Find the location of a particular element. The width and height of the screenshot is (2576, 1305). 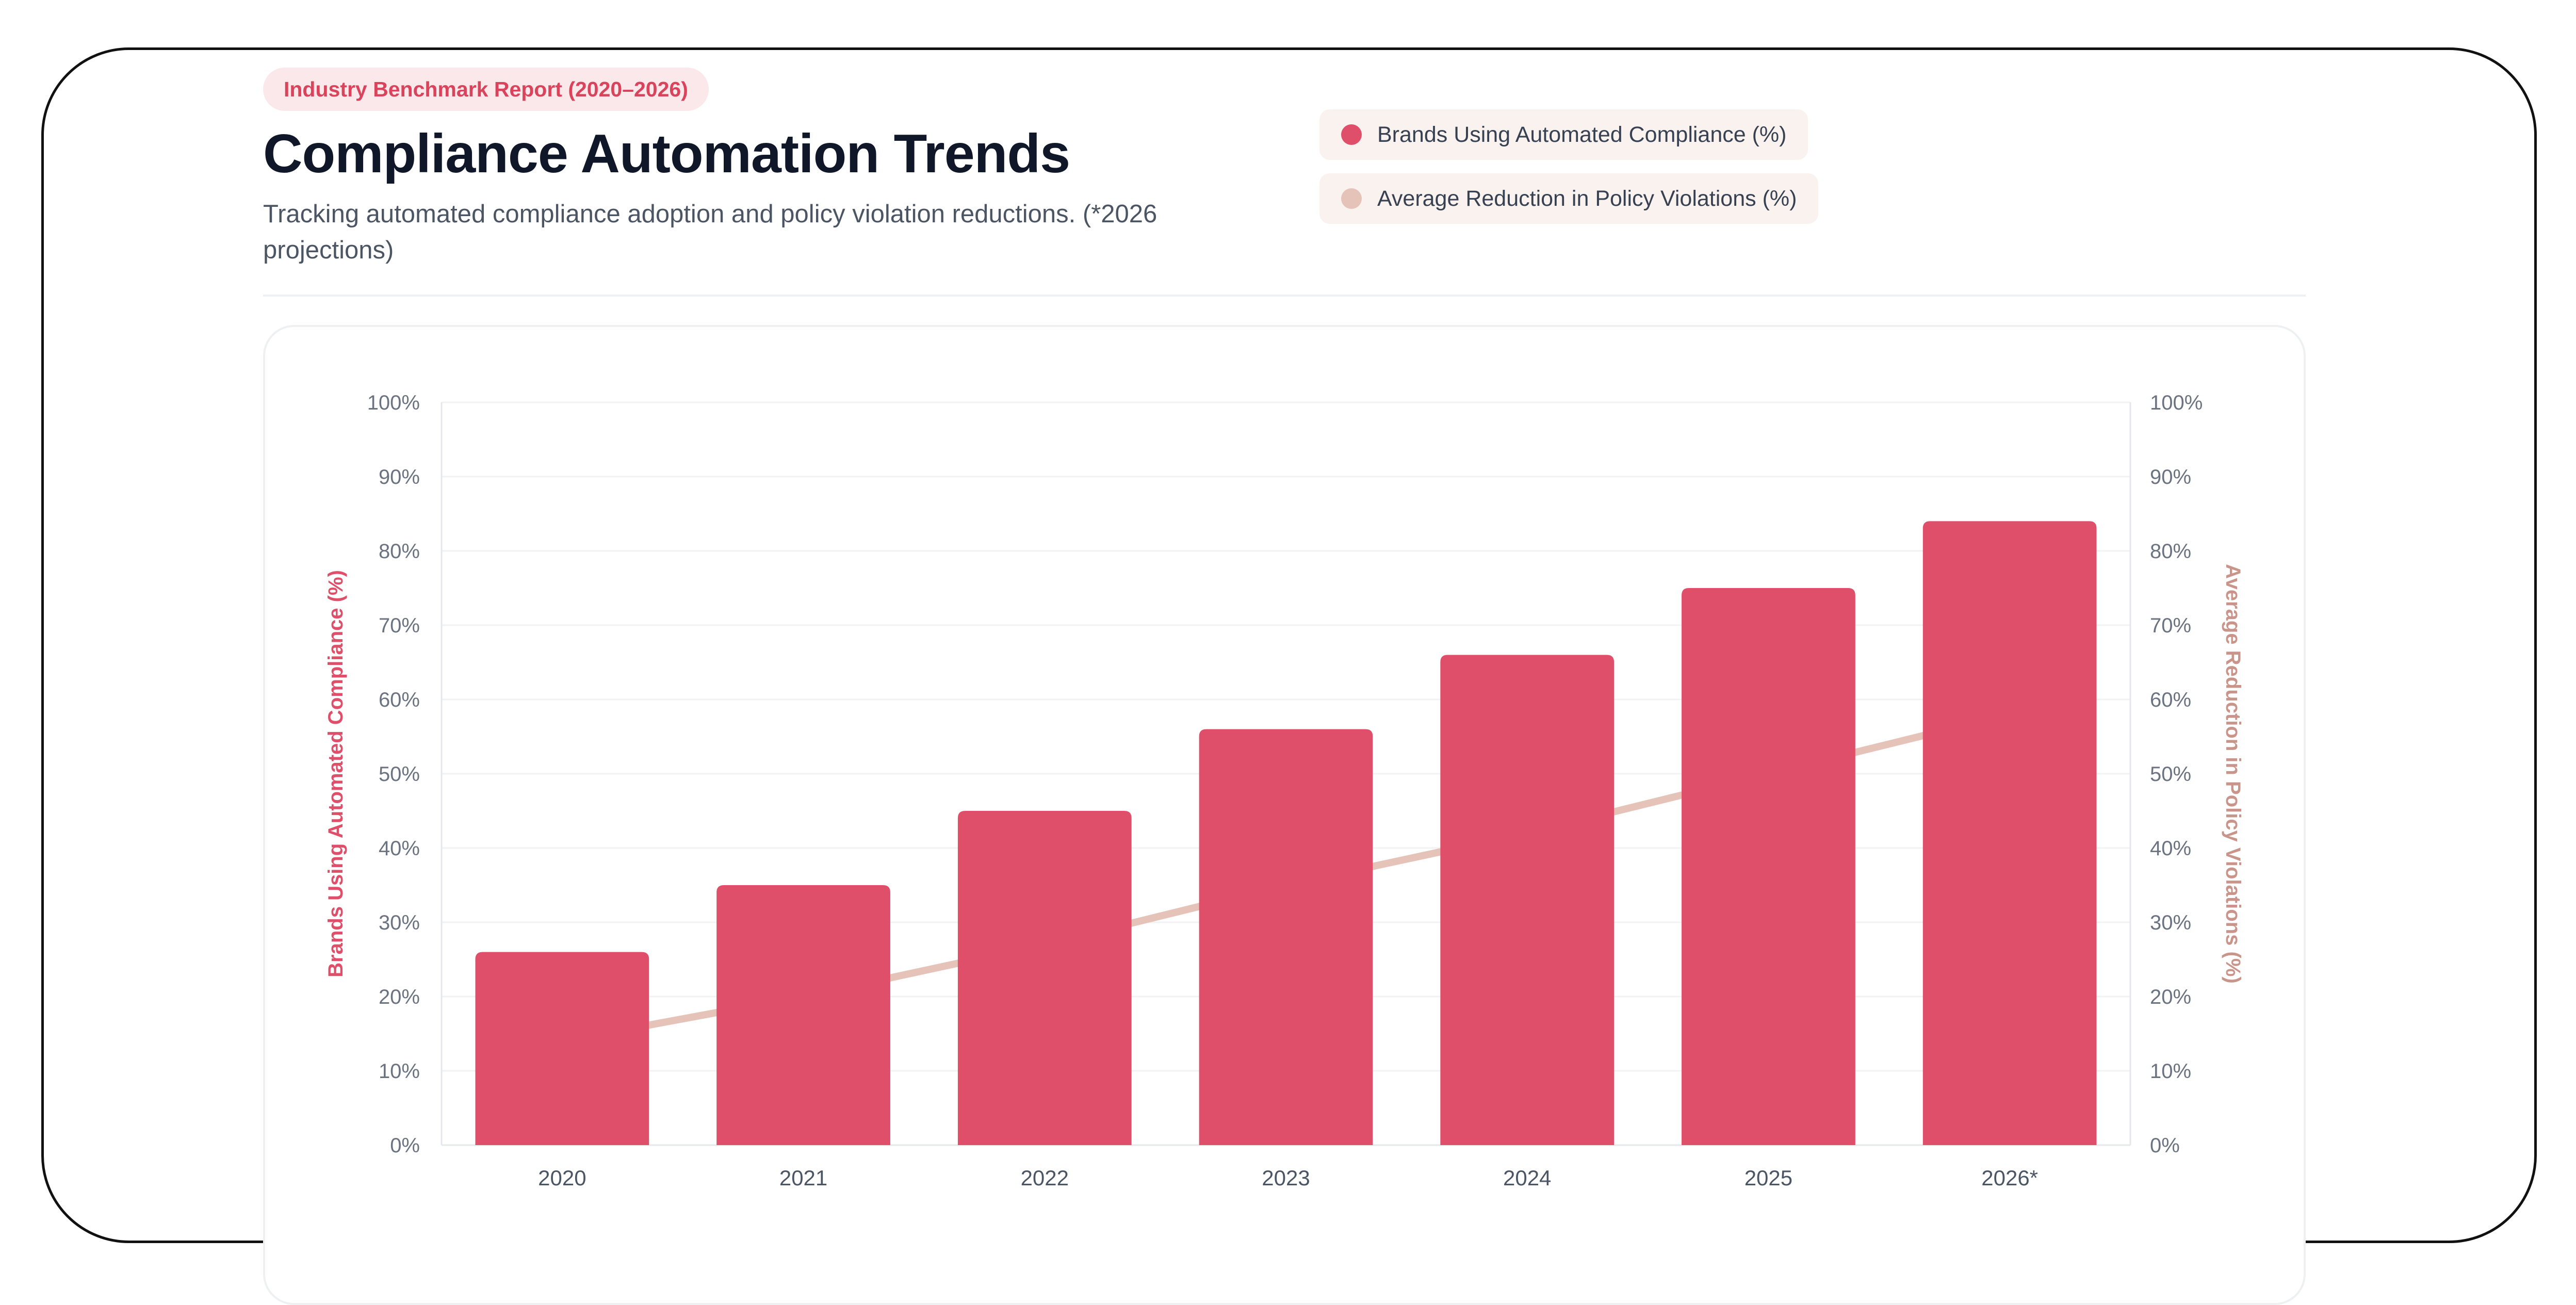

bar-2023 is located at coordinates (1286, 937).